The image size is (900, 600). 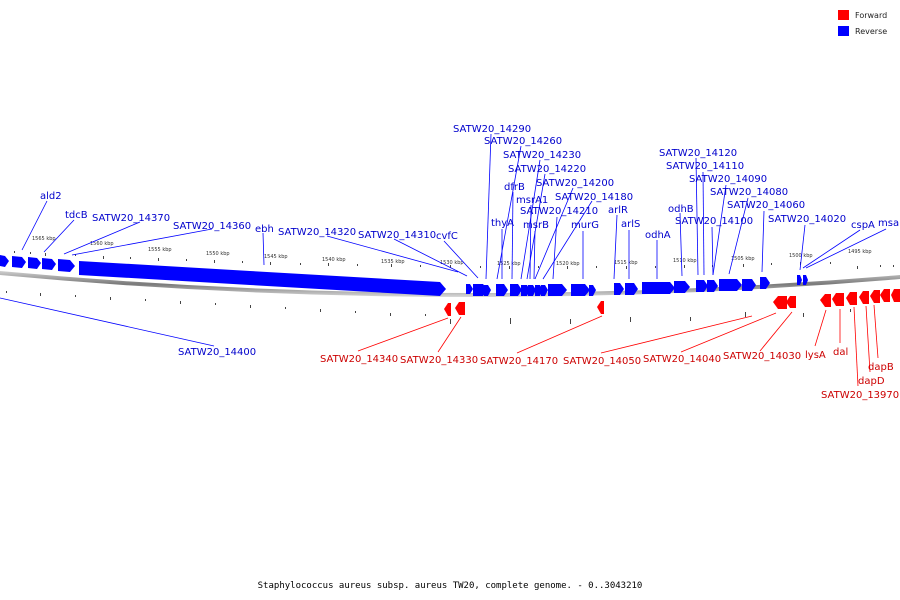 I want to click on scale-label: 1510 kbp, so click(x=685, y=261).